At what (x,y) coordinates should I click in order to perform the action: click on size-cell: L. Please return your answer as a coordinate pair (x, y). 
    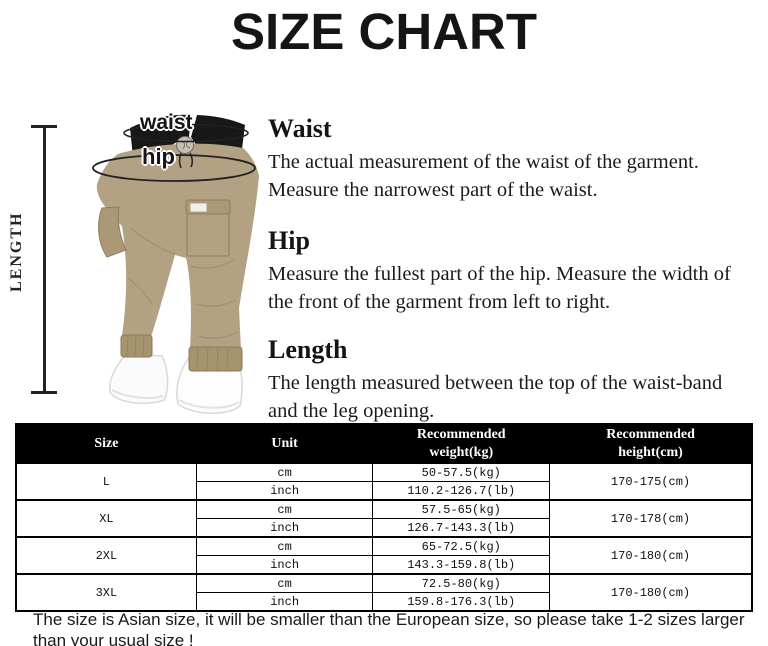
    Looking at the image, I should click on (106, 481).